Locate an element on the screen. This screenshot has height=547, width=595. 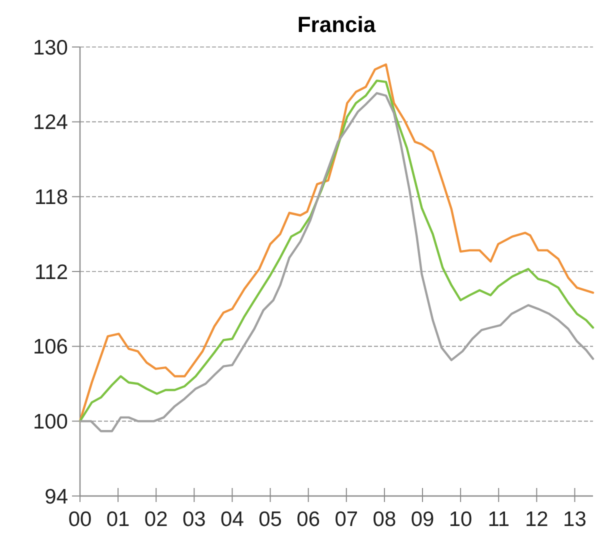
x-tick-label: 00 is located at coordinates (80, 519).